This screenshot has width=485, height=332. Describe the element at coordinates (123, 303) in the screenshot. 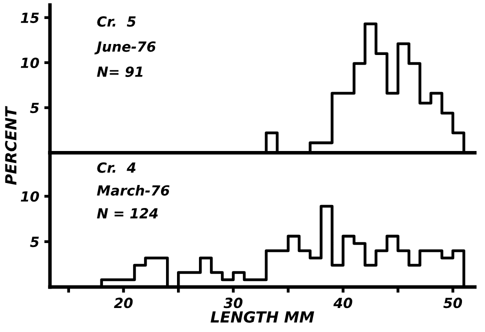

I see `x-tick-label: 20` at that location.